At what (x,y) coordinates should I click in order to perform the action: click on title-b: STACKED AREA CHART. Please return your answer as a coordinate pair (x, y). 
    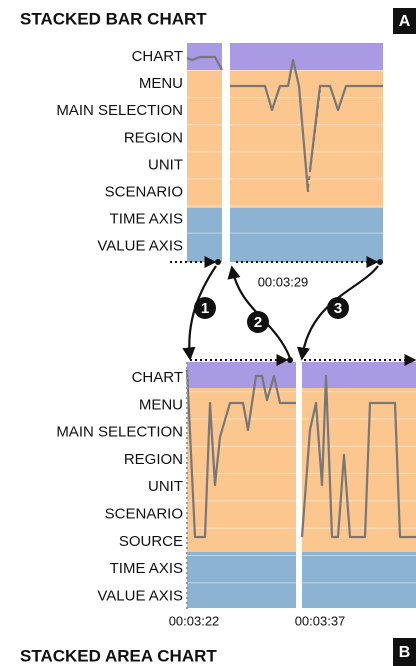
    Looking at the image, I should click on (118, 655).